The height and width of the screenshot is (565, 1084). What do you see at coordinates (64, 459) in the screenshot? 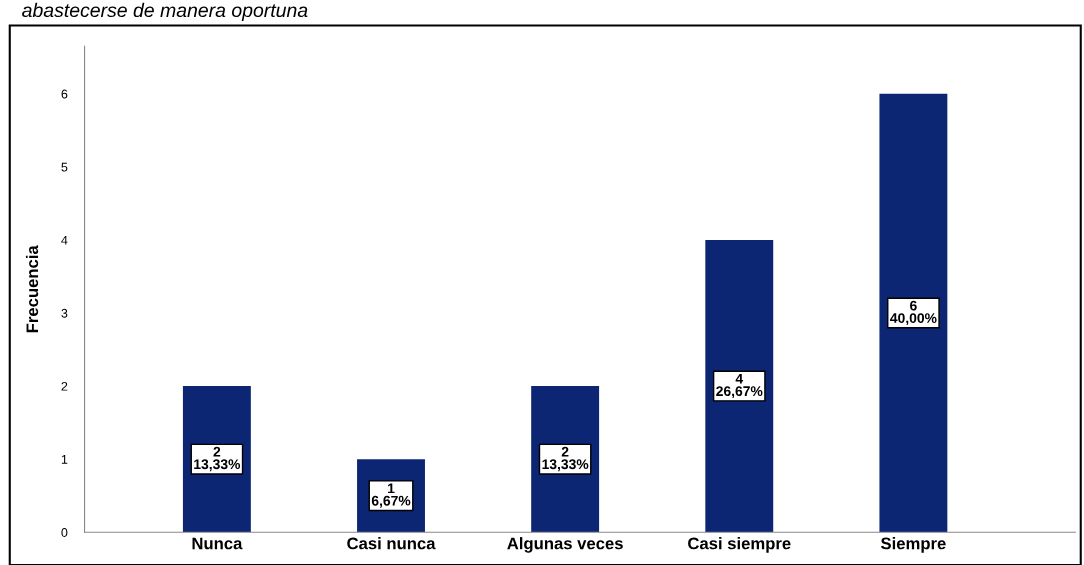
I see `y-tick-label: 1` at bounding box center [64, 459].